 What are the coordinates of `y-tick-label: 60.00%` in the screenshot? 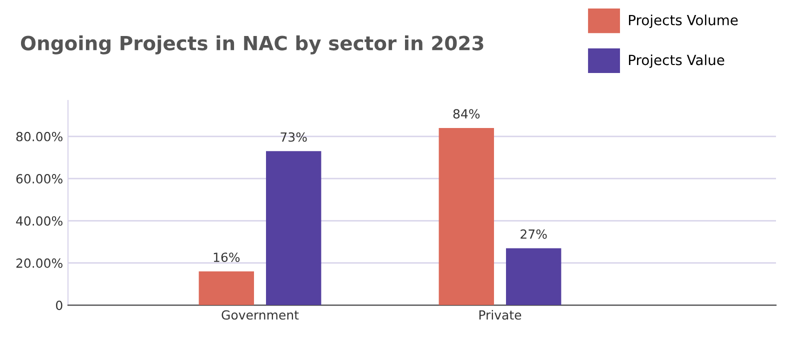 It's located at (39, 179).